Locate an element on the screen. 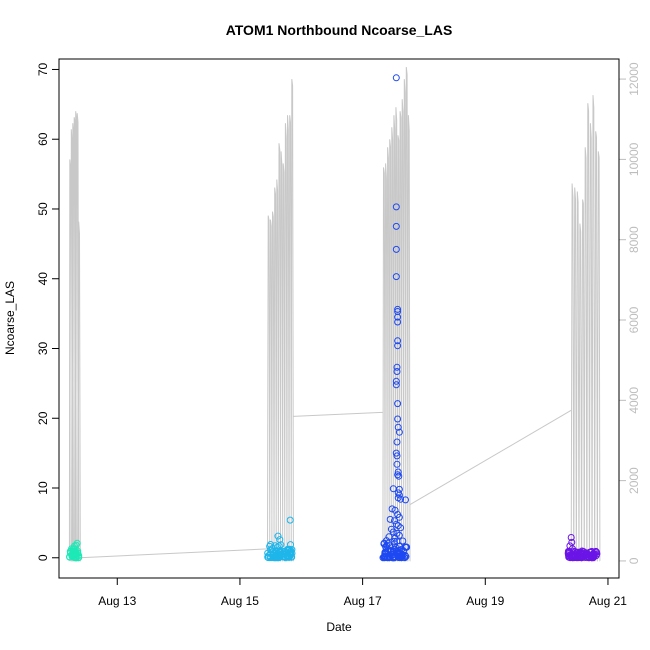  x-tick-label: Aug 17 is located at coordinates (363, 601).